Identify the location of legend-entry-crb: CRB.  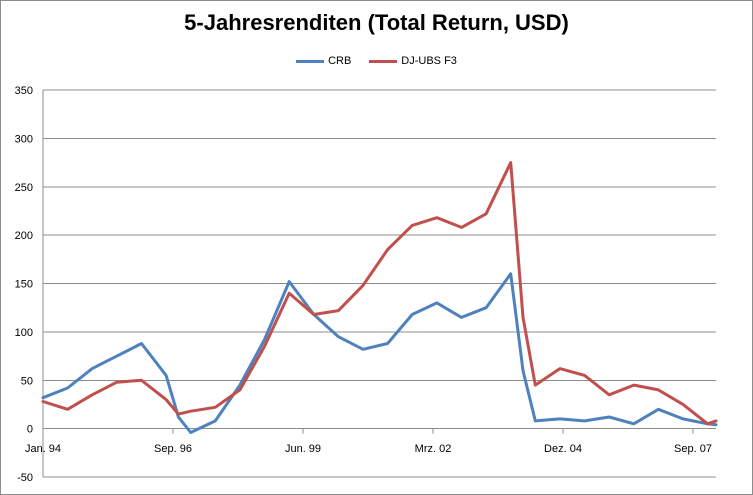
(323, 61).